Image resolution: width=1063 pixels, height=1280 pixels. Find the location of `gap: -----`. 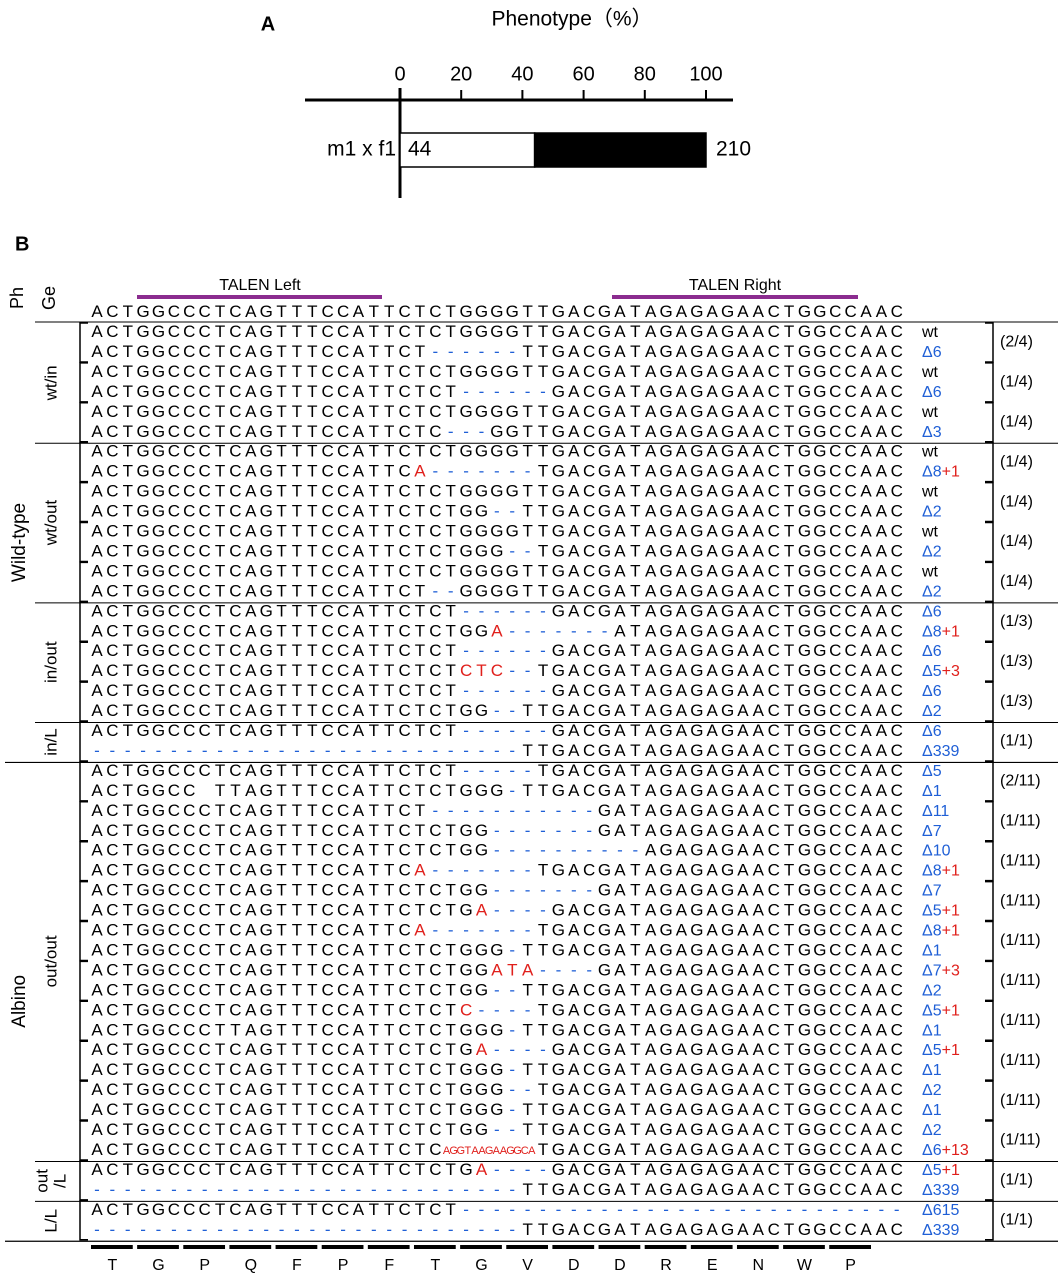

gap: ----- is located at coordinates (496, 770).